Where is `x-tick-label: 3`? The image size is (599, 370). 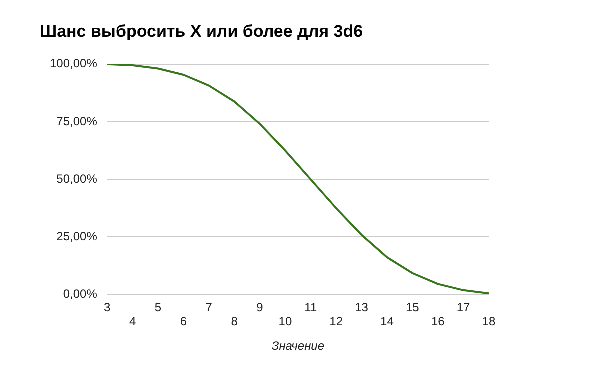 x-tick-label: 3 is located at coordinates (108, 307).